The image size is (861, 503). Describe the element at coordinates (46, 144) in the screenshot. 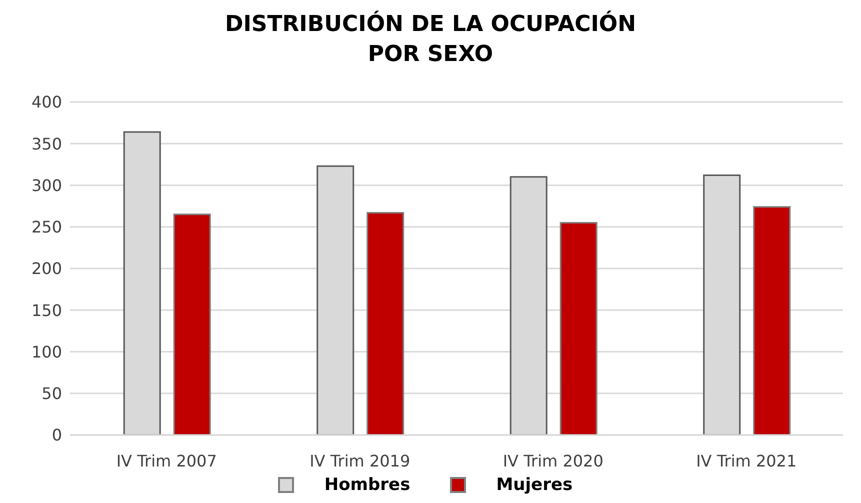

I see `y-tick-label: 350` at that location.